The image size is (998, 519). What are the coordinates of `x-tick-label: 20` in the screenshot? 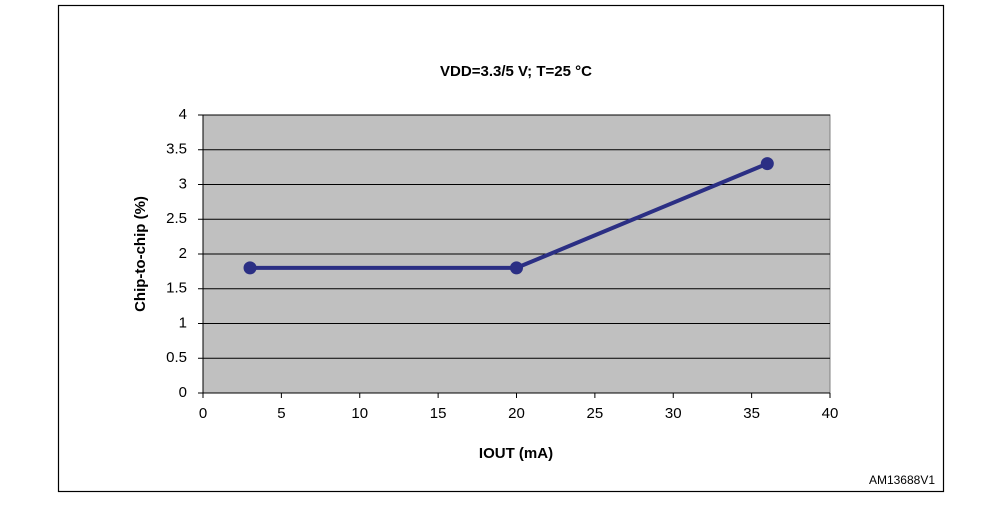 It's located at (516, 413).